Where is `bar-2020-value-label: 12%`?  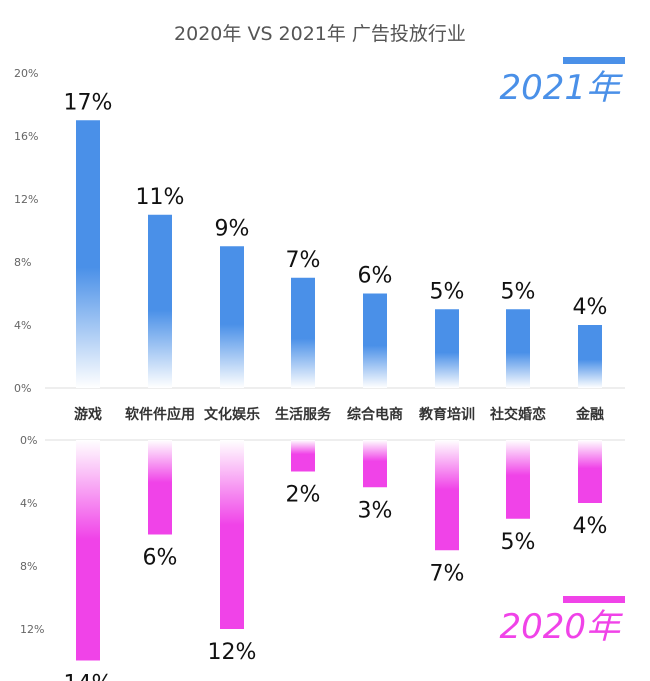 bar-2020-value-label: 12% is located at coordinates (232, 652).